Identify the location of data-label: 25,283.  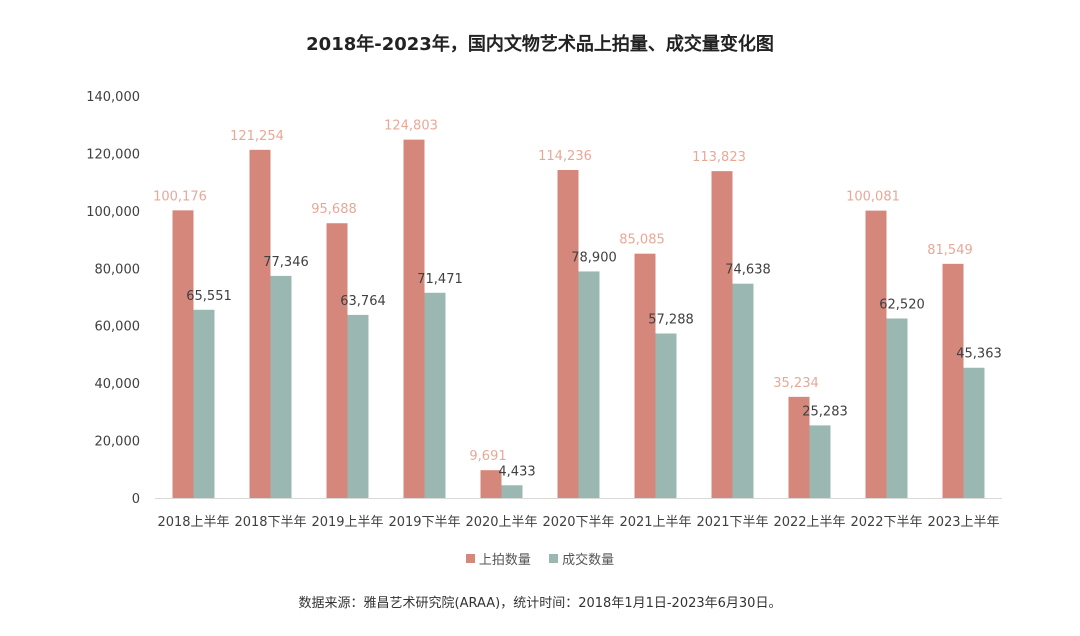
(825, 411).